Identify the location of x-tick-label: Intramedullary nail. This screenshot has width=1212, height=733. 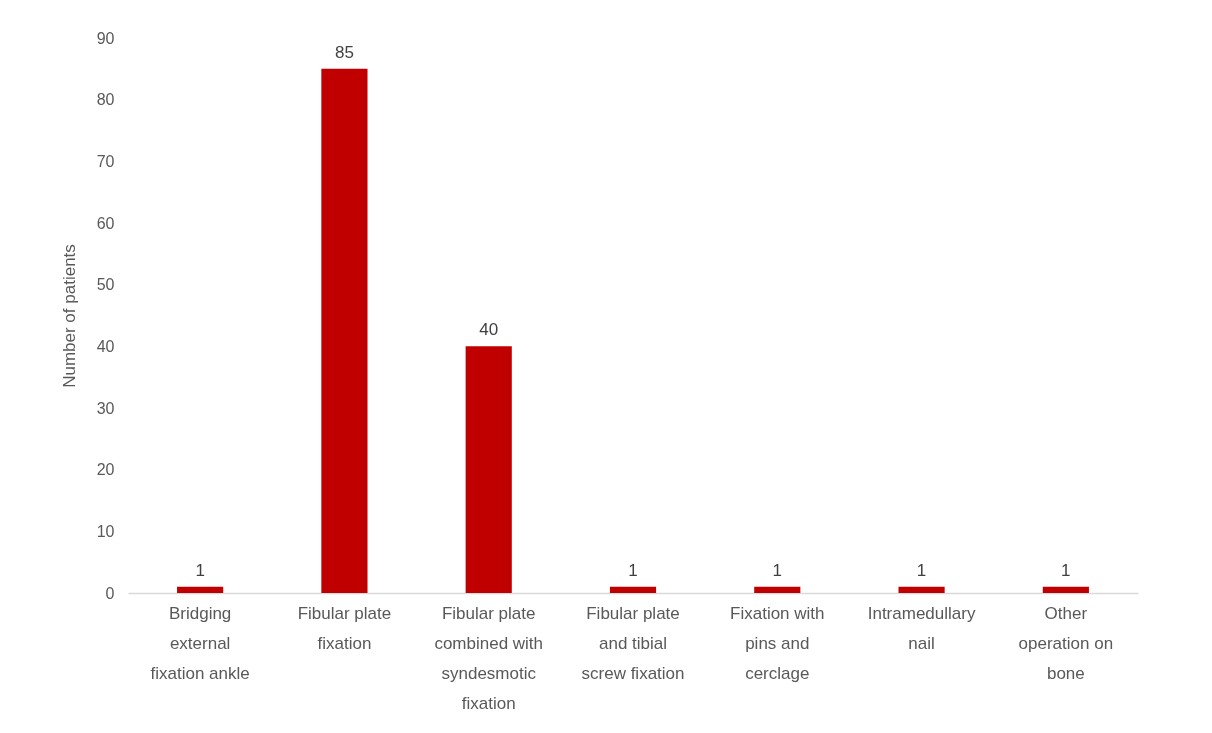
(921, 628).